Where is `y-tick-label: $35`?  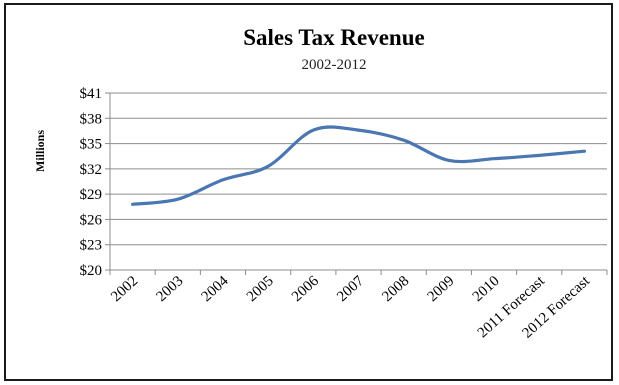 y-tick-label: $35 is located at coordinates (91, 145).